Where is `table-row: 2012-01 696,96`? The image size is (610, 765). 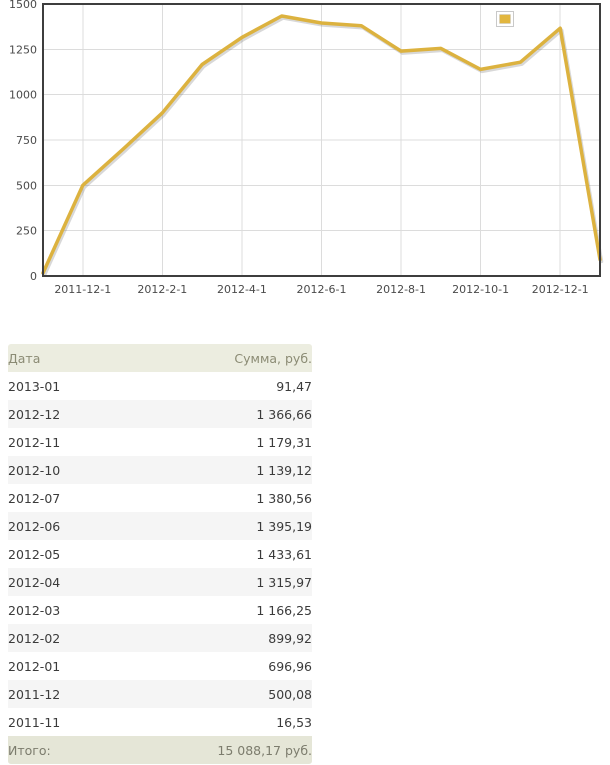 table-row: 2012-01 696,96 is located at coordinates (160, 666).